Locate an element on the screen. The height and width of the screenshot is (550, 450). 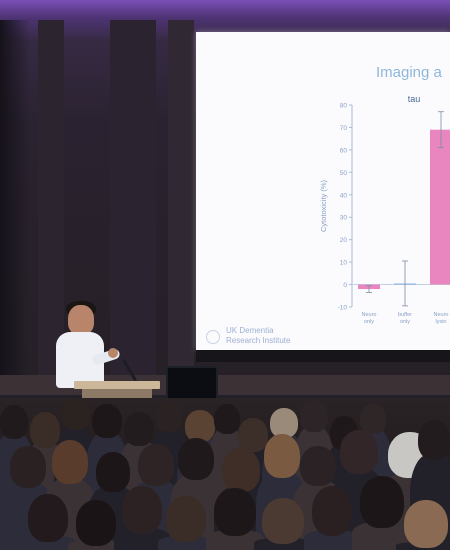
lectern-top is located at coordinates (117, 385).